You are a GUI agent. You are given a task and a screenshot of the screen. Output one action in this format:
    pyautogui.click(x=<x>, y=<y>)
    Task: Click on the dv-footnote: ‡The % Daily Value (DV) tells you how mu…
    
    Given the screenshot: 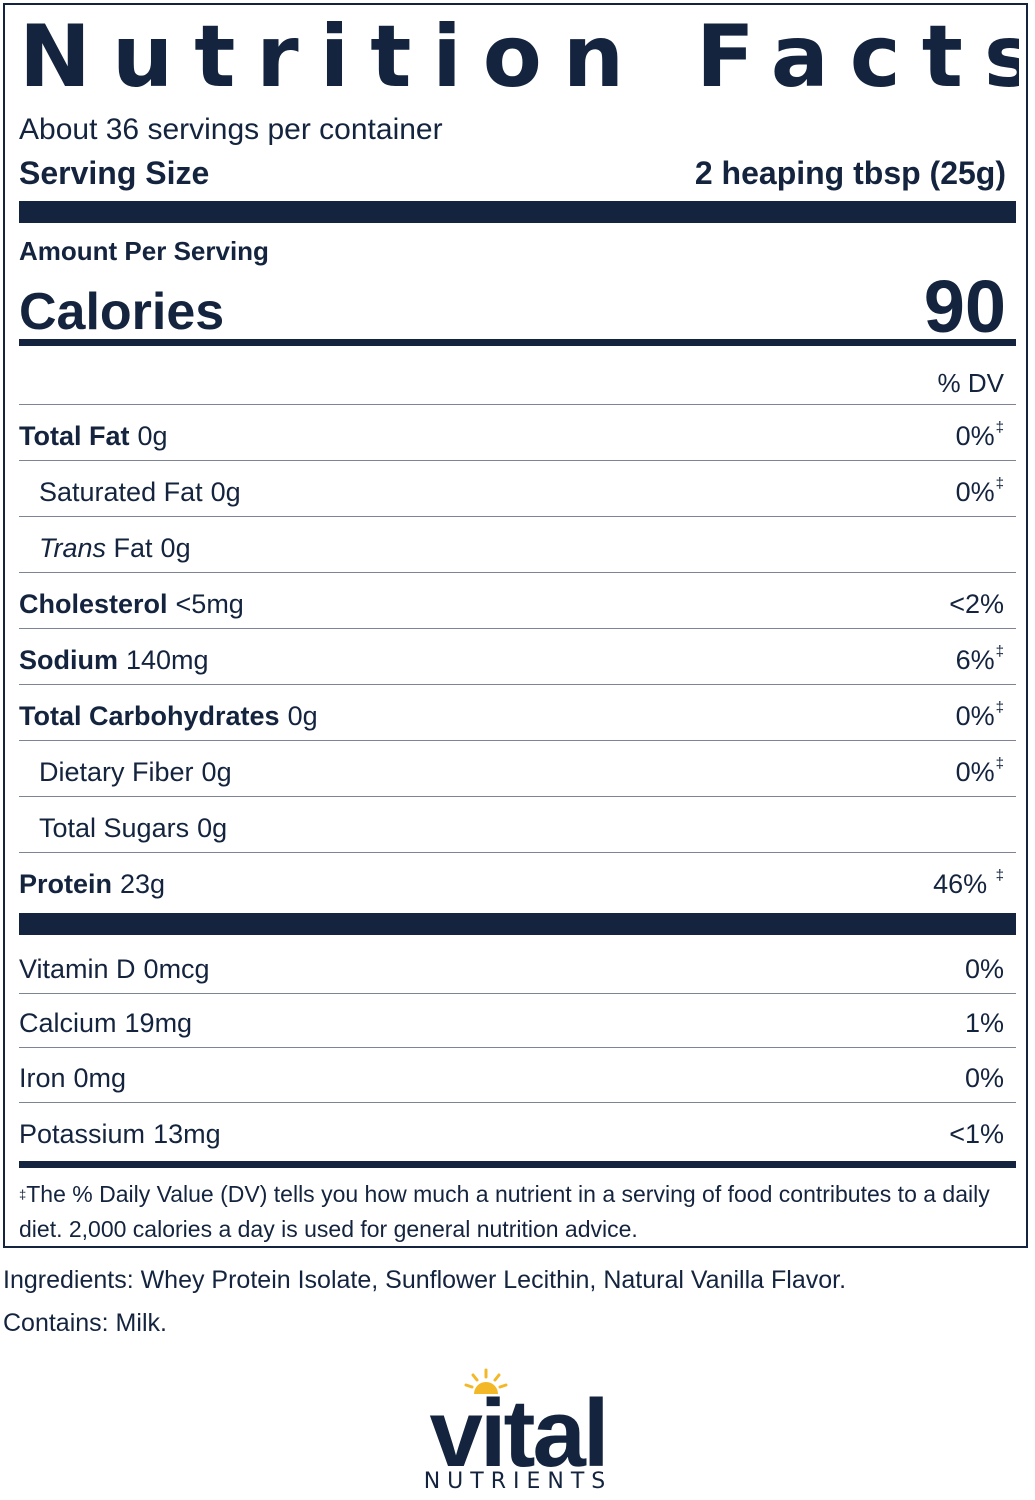 What is the action you would take?
    pyautogui.click(x=513, y=1212)
    